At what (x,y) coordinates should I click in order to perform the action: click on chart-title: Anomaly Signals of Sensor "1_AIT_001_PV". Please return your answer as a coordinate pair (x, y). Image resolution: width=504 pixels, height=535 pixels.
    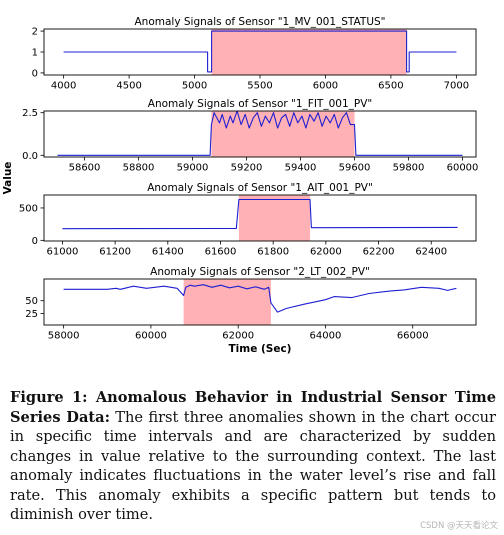
    Looking at the image, I should click on (260, 188).